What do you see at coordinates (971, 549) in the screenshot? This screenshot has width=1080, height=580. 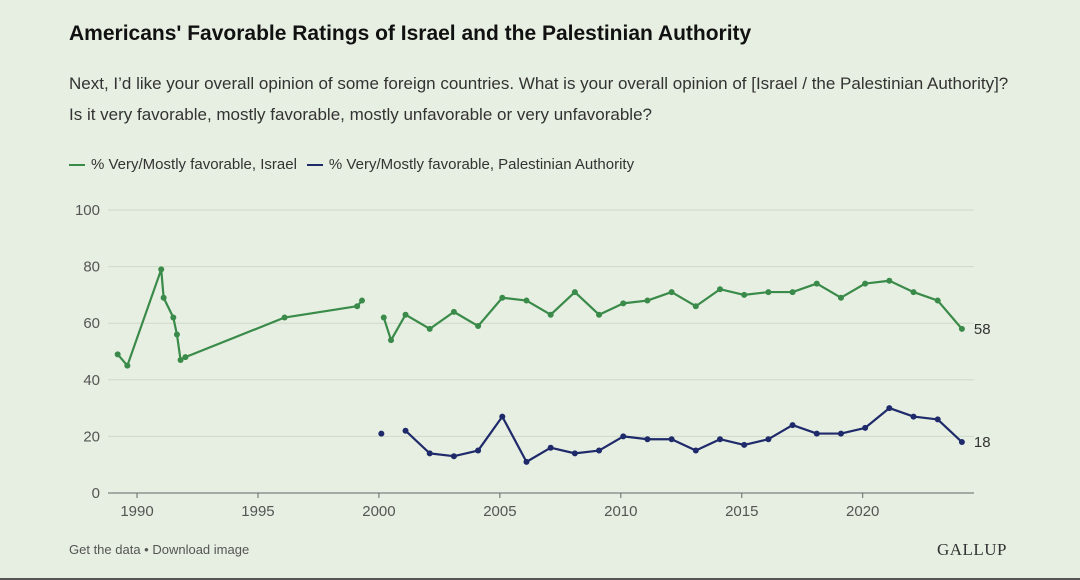 I see `gallup-logo: GALLUP` at bounding box center [971, 549].